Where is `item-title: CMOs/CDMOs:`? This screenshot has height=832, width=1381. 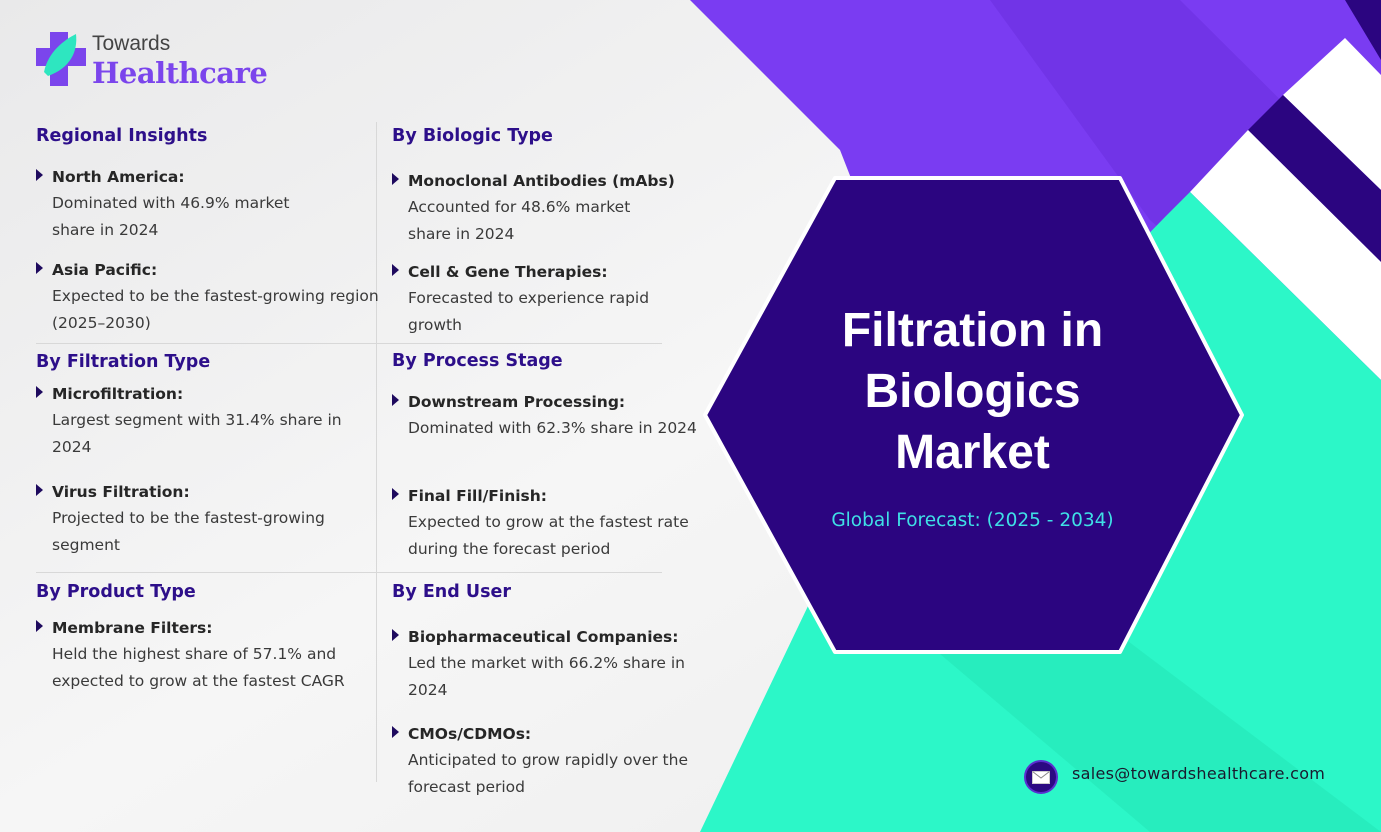 item-title: CMOs/CDMOs: is located at coordinates (470, 734).